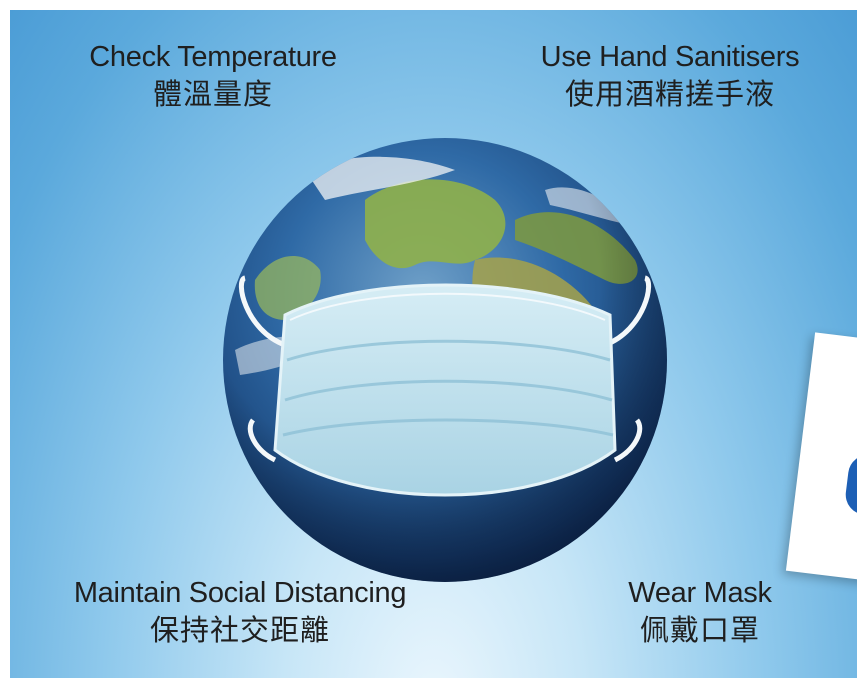  What do you see at coordinates (628, 311) in the screenshot?
I see `mask-ear-loop-right` at bounding box center [628, 311].